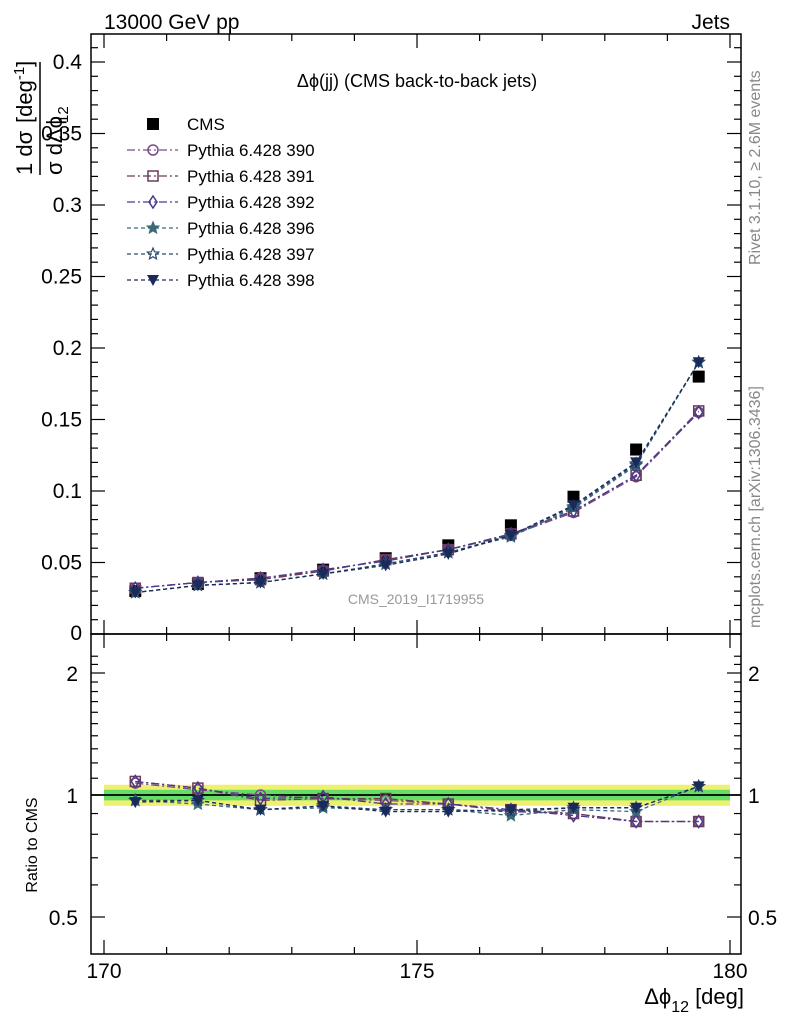 The width and height of the screenshot is (786, 1024). I want to click on main-ytick-label: 0.15, so click(61, 420).